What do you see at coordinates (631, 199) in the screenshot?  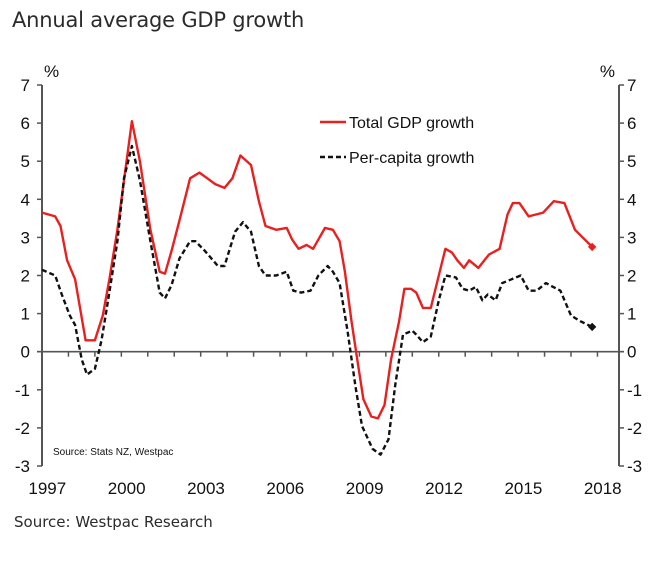 I see `y-tick-label-right: 4` at bounding box center [631, 199].